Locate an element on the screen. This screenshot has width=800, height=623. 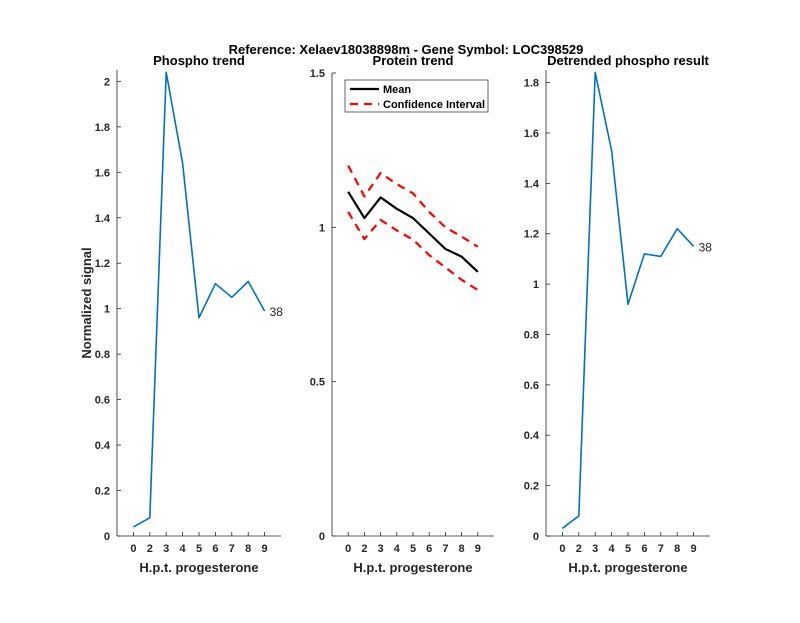
legend: Mean Confidence Interval is located at coordinates (416, 96).